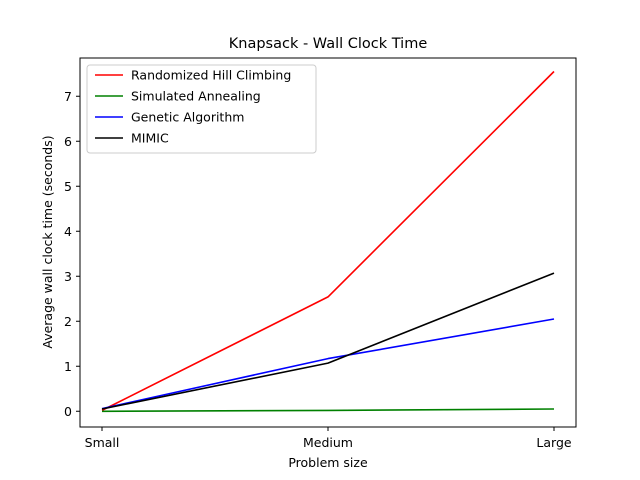 Image resolution: width=640 pixels, height=480 pixels. I want to click on legend-label-simulated-annealing: Simulated Annealing, so click(196, 96).